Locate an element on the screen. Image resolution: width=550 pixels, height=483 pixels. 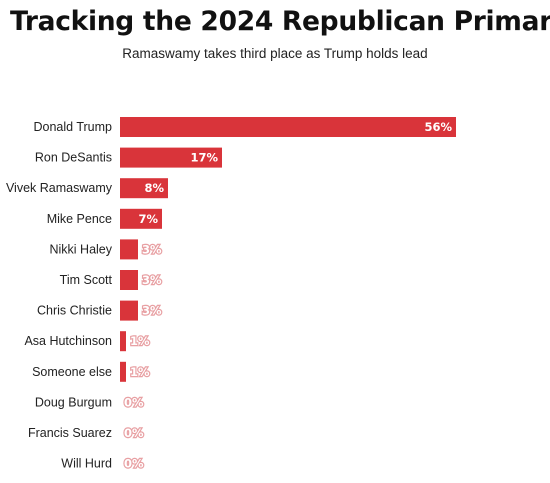
value-label-tim-scott: 3% is located at coordinates (152, 280).